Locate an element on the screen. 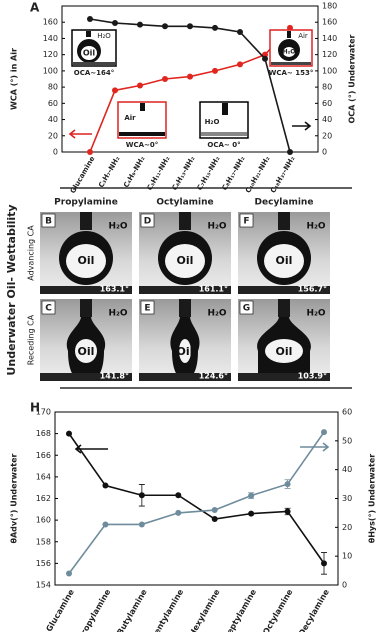 The height and width of the screenshot is (632, 380). y2-tick-label: 30 is located at coordinates (347, 498).